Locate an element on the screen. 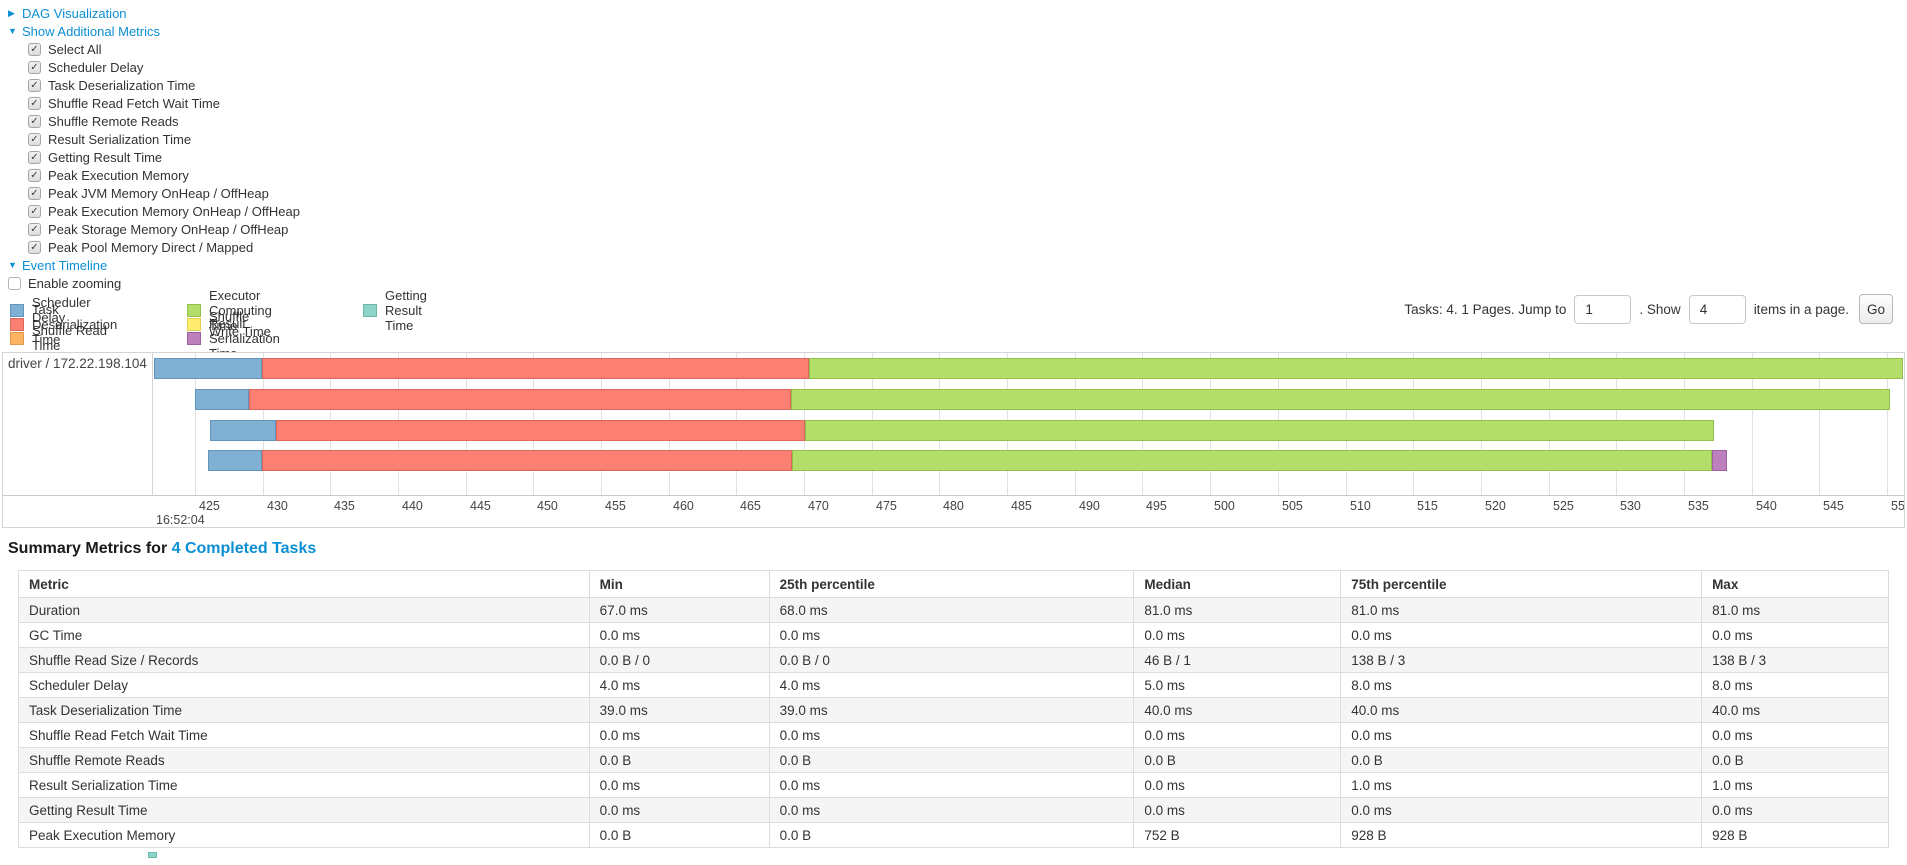 The image size is (1907, 865). metric-value-cell: 68.0 ms is located at coordinates (951, 610).